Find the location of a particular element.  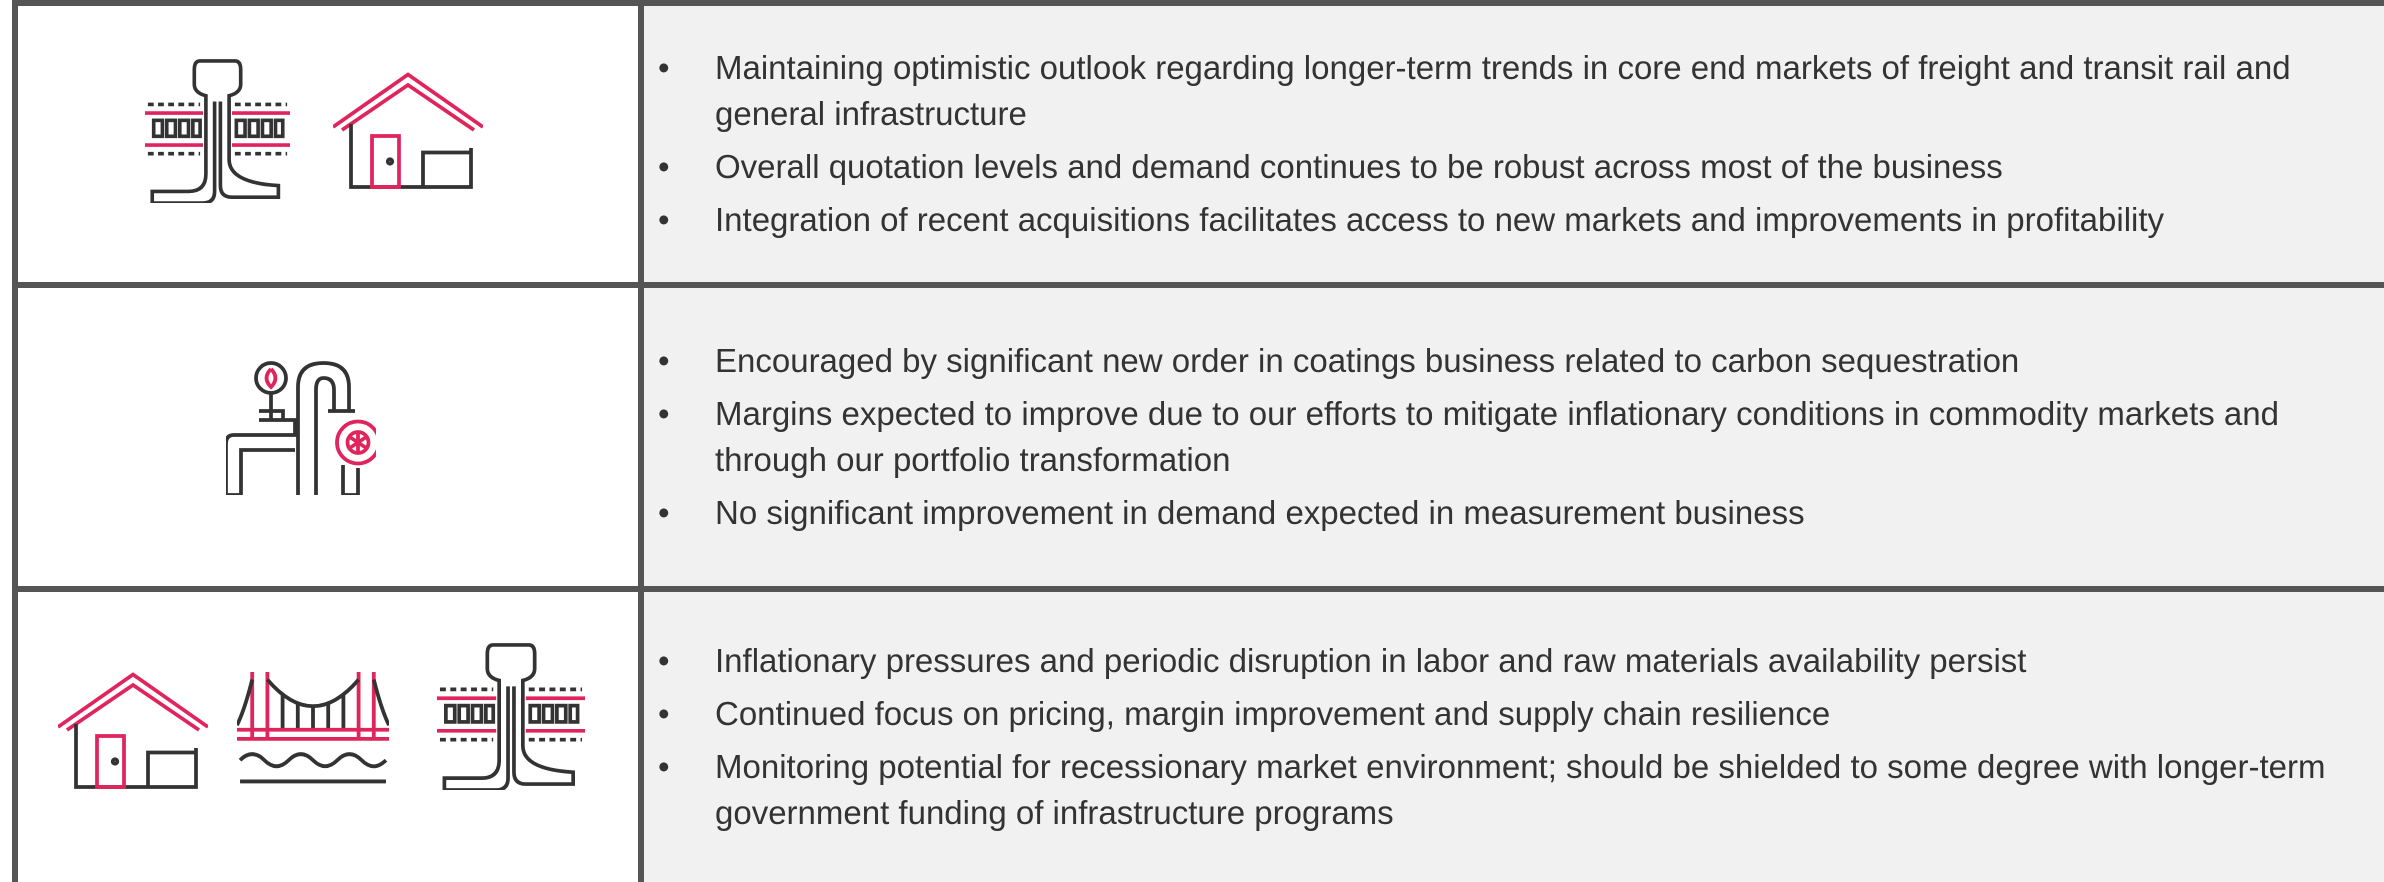

pipe-icon is located at coordinates (301, 427).